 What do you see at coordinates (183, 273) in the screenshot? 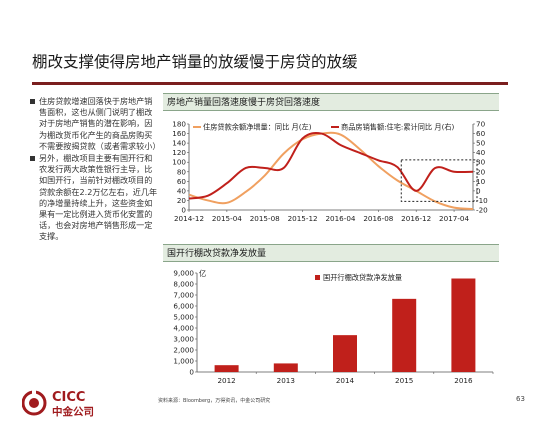
I see `y-tick-label: 9,000` at bounding box center [183, 273].